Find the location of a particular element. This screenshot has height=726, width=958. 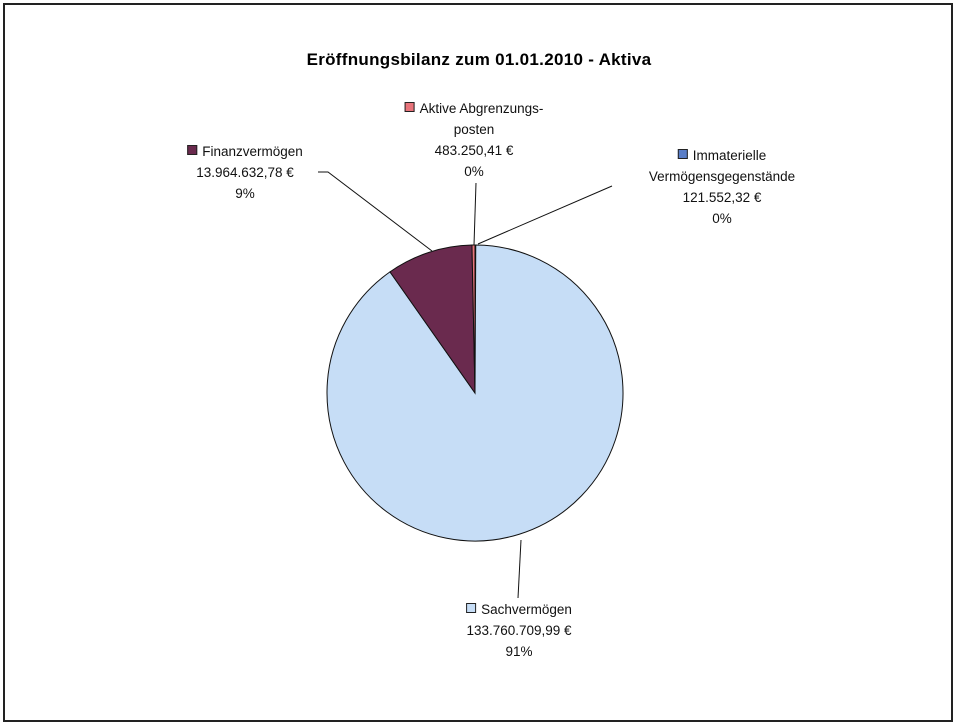

slice-label: Sachvermögen 133.760.709,99 € 91% is located at coordinates (519, 630).